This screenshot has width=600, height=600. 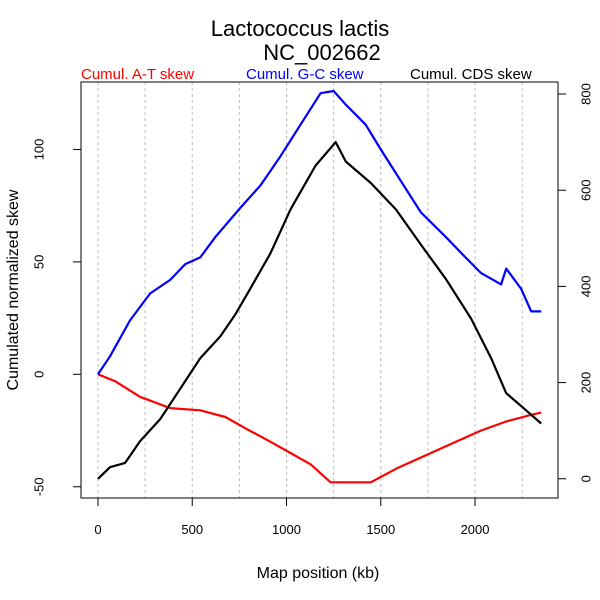 I want to click on x-axis: 0 500 1000 1500 2000, so click(x=292, y=517).